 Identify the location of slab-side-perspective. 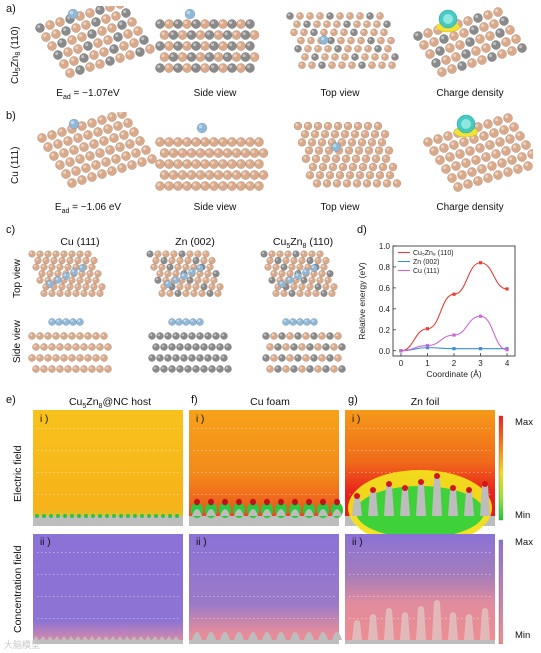
(97, 150).